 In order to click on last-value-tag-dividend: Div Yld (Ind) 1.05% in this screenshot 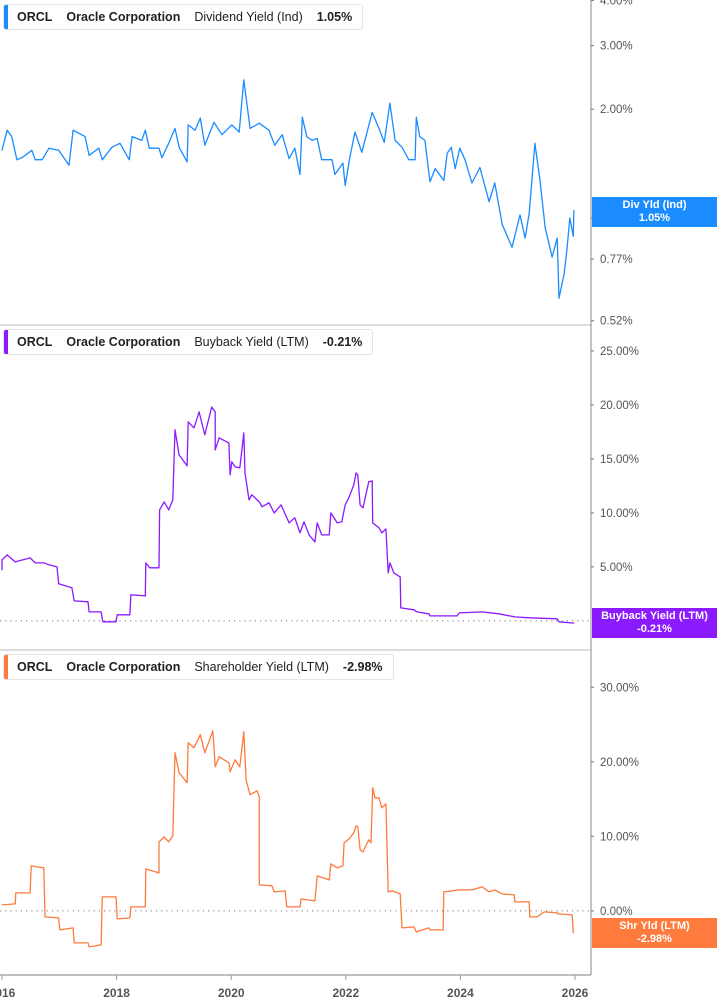, I will do `click(654, 212)`.